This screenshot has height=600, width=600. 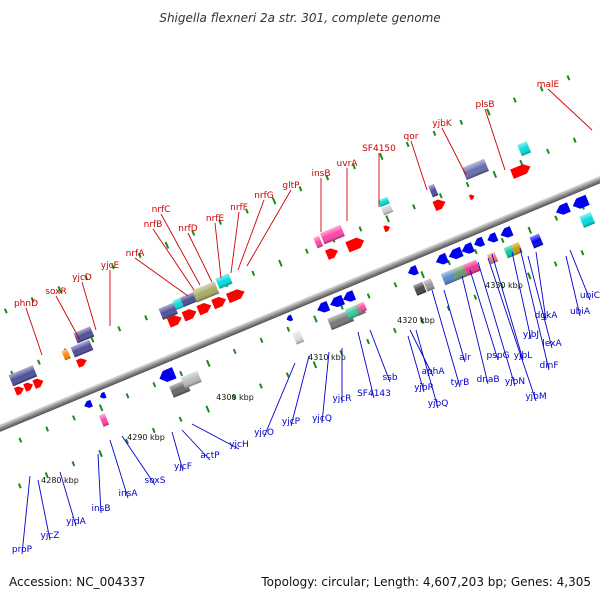 What do you see at coordinates (487, 380) in the screenshot?
I see `gene-label-dnab: dnaB` at bounding box center [487, 380].